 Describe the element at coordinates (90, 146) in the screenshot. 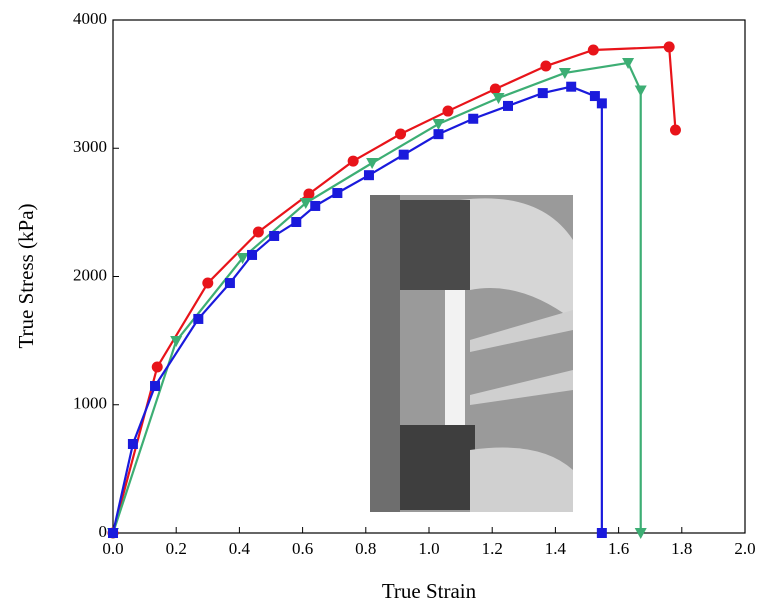

I see `y-tick-label: 3000` at that location.